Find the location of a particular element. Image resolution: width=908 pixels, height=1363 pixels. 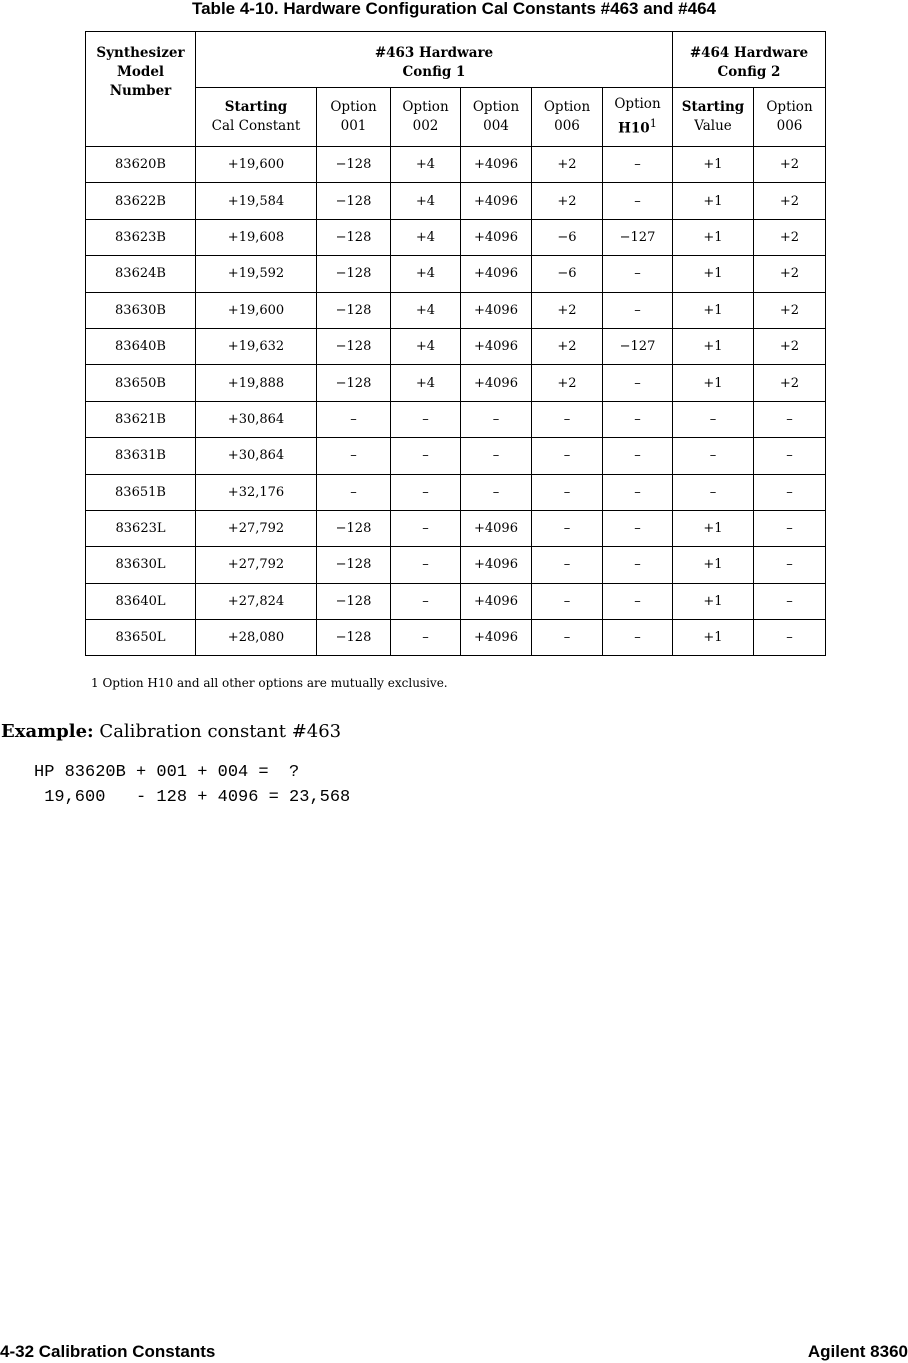

table-cell: +28,080 is located at coordinates (256, 638).